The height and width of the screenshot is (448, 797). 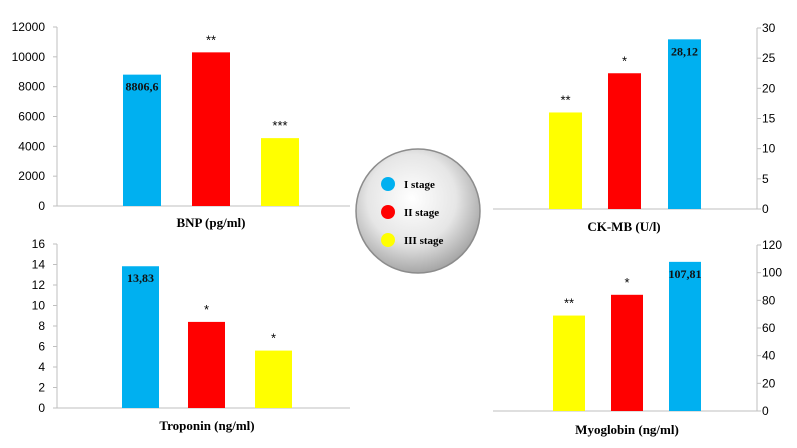 What do you see at coordinates (39, 285) in the screenshot?
I see `troponin-y-tick-label: 12` at bounding box center [39, 285].